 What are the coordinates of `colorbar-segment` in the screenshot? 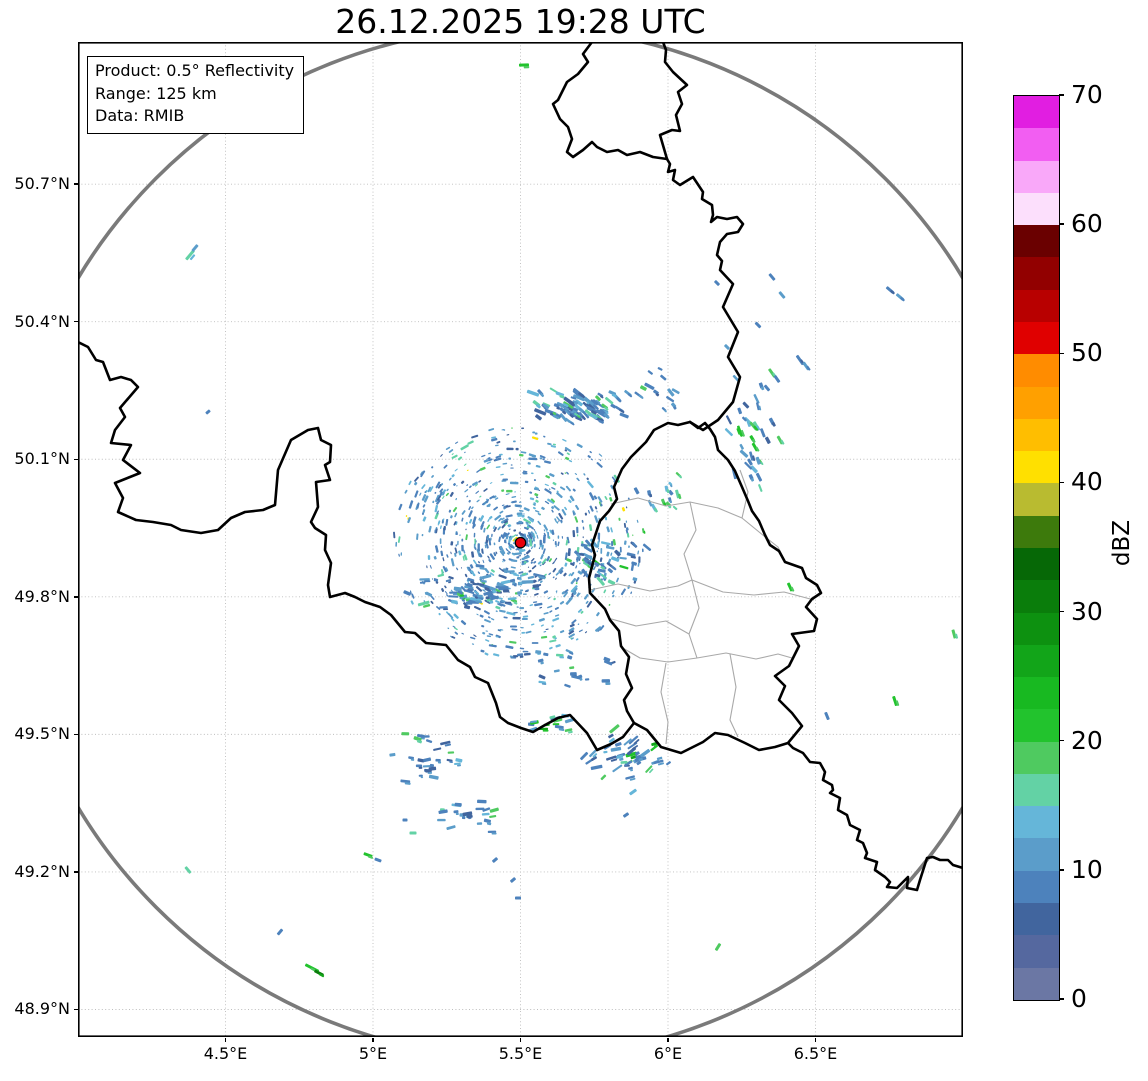 It's located at (1036, 564).